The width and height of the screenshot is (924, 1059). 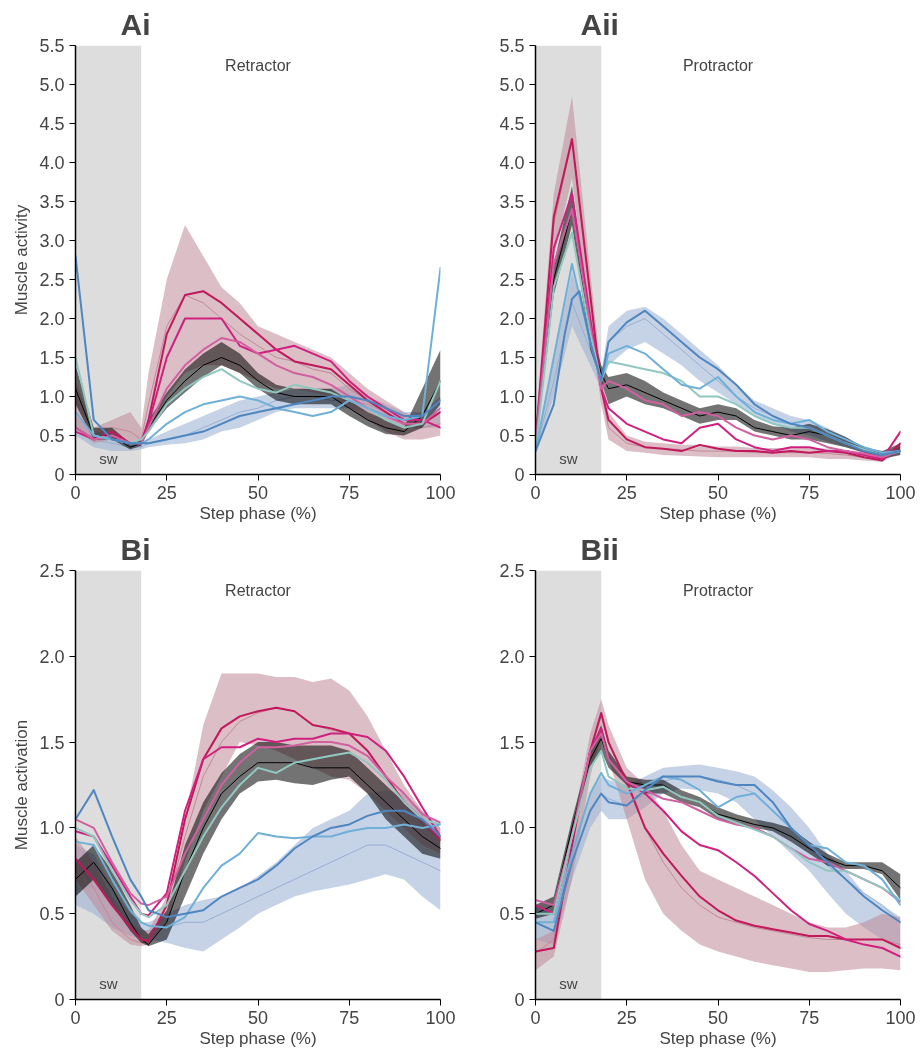 I want to click on y-axis-title: Muscle activity, so click(x=22, y=260).